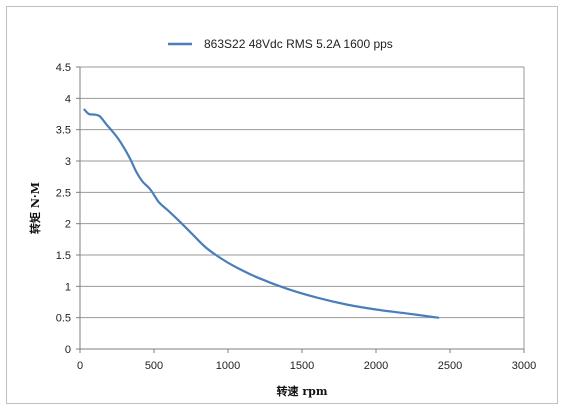 Image resolution: width=566 pixels, height=411 pixels. Describe the element at coordinates (68, 287) in the screenshot. I see `y-tick-label: 1` at that location.